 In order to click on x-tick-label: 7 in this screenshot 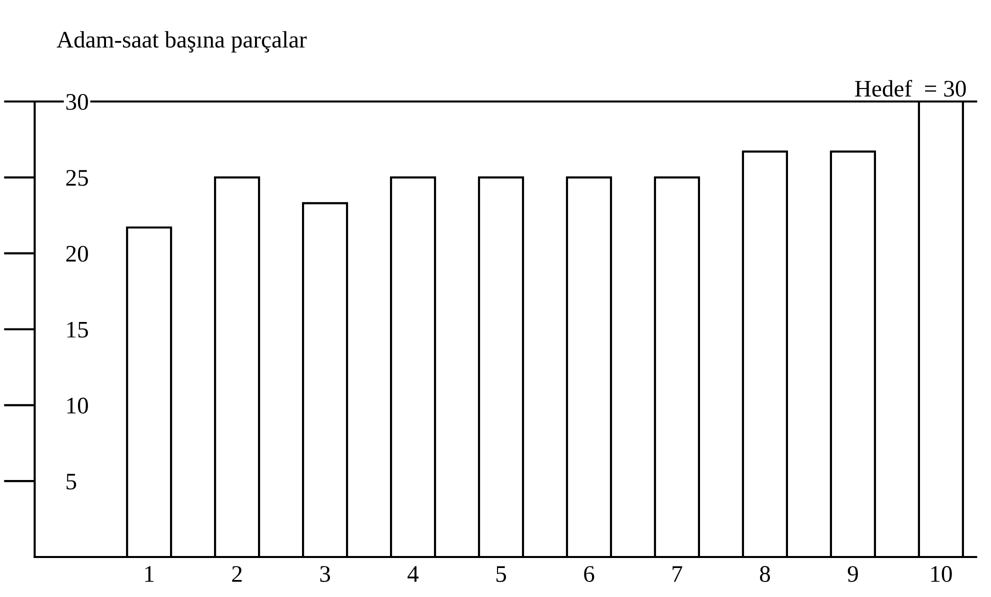, I will do `click(677, 574)`.